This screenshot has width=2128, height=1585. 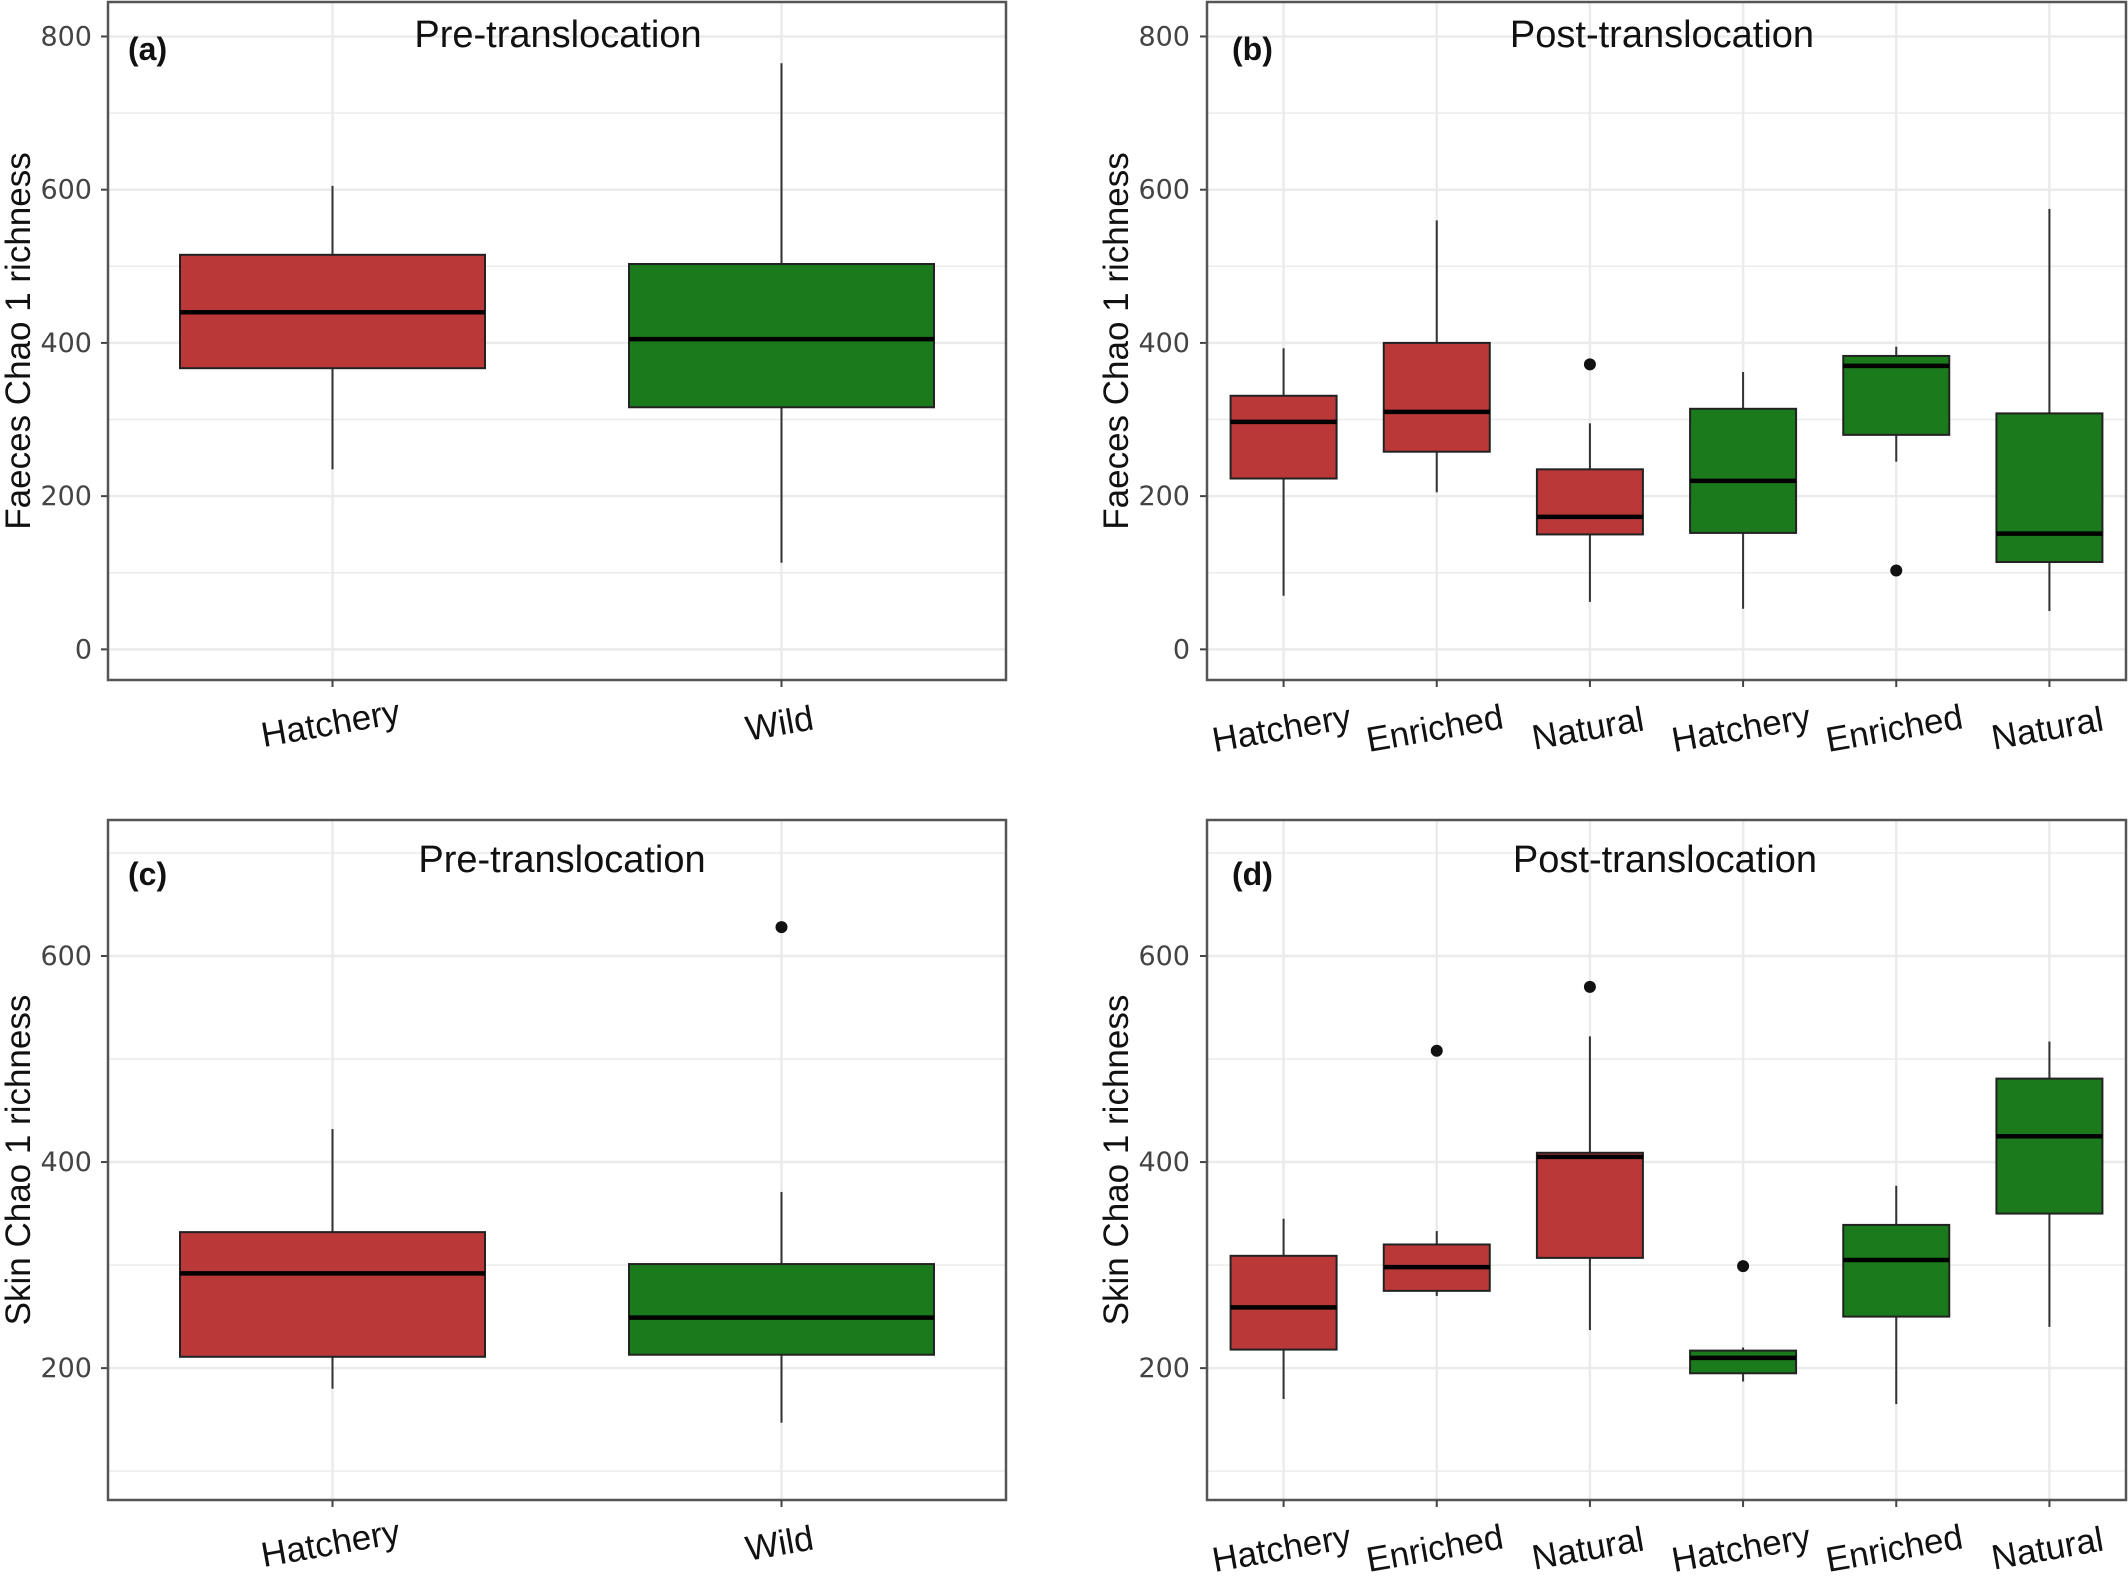 I want to click on panel-tag: (c), so click(x=147, y=874).